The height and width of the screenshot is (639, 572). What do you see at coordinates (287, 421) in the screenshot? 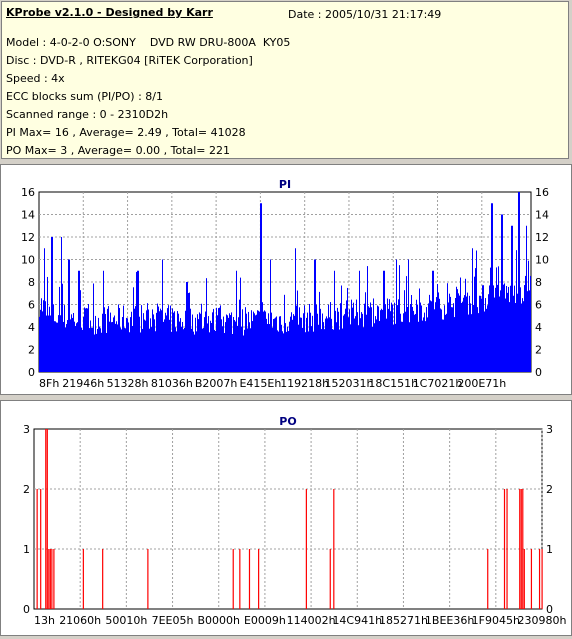
I see `po-chart-title: PO` at bounding box center [287, 421].